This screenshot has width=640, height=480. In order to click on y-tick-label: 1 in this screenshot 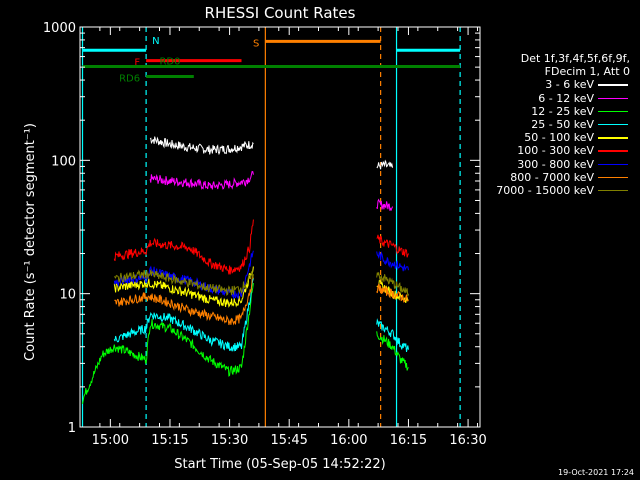, I will do `click(72, 428)`.